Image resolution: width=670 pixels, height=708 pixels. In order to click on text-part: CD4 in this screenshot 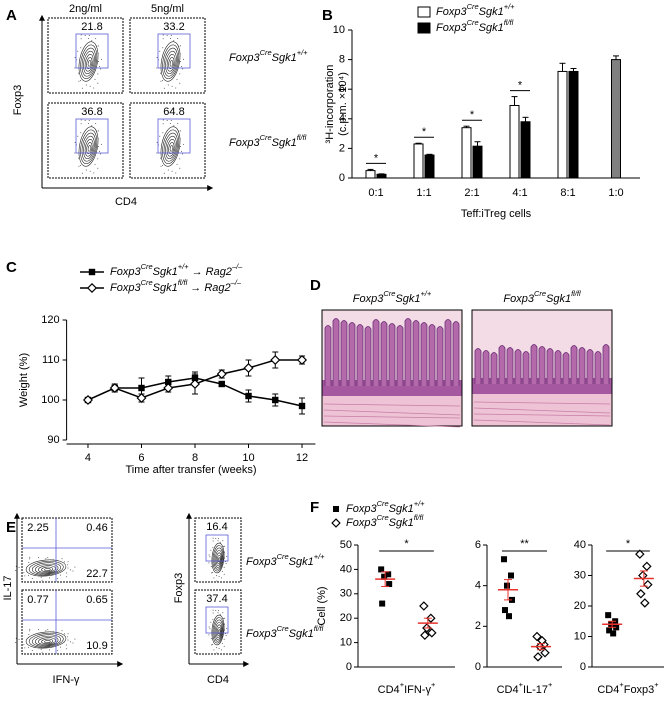, I will do `click(608, 690)`.